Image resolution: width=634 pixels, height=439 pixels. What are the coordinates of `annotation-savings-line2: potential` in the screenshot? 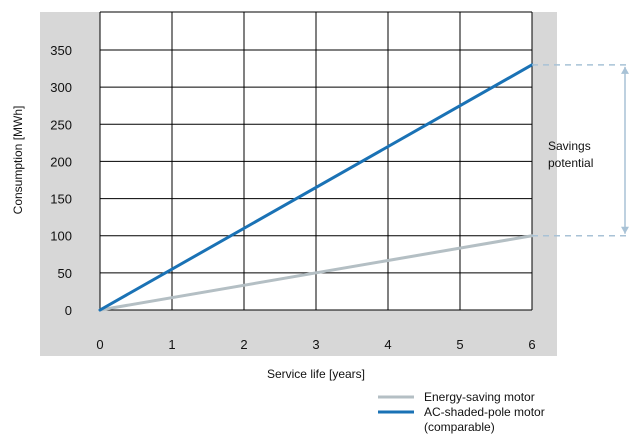 It's located at (570, 163).